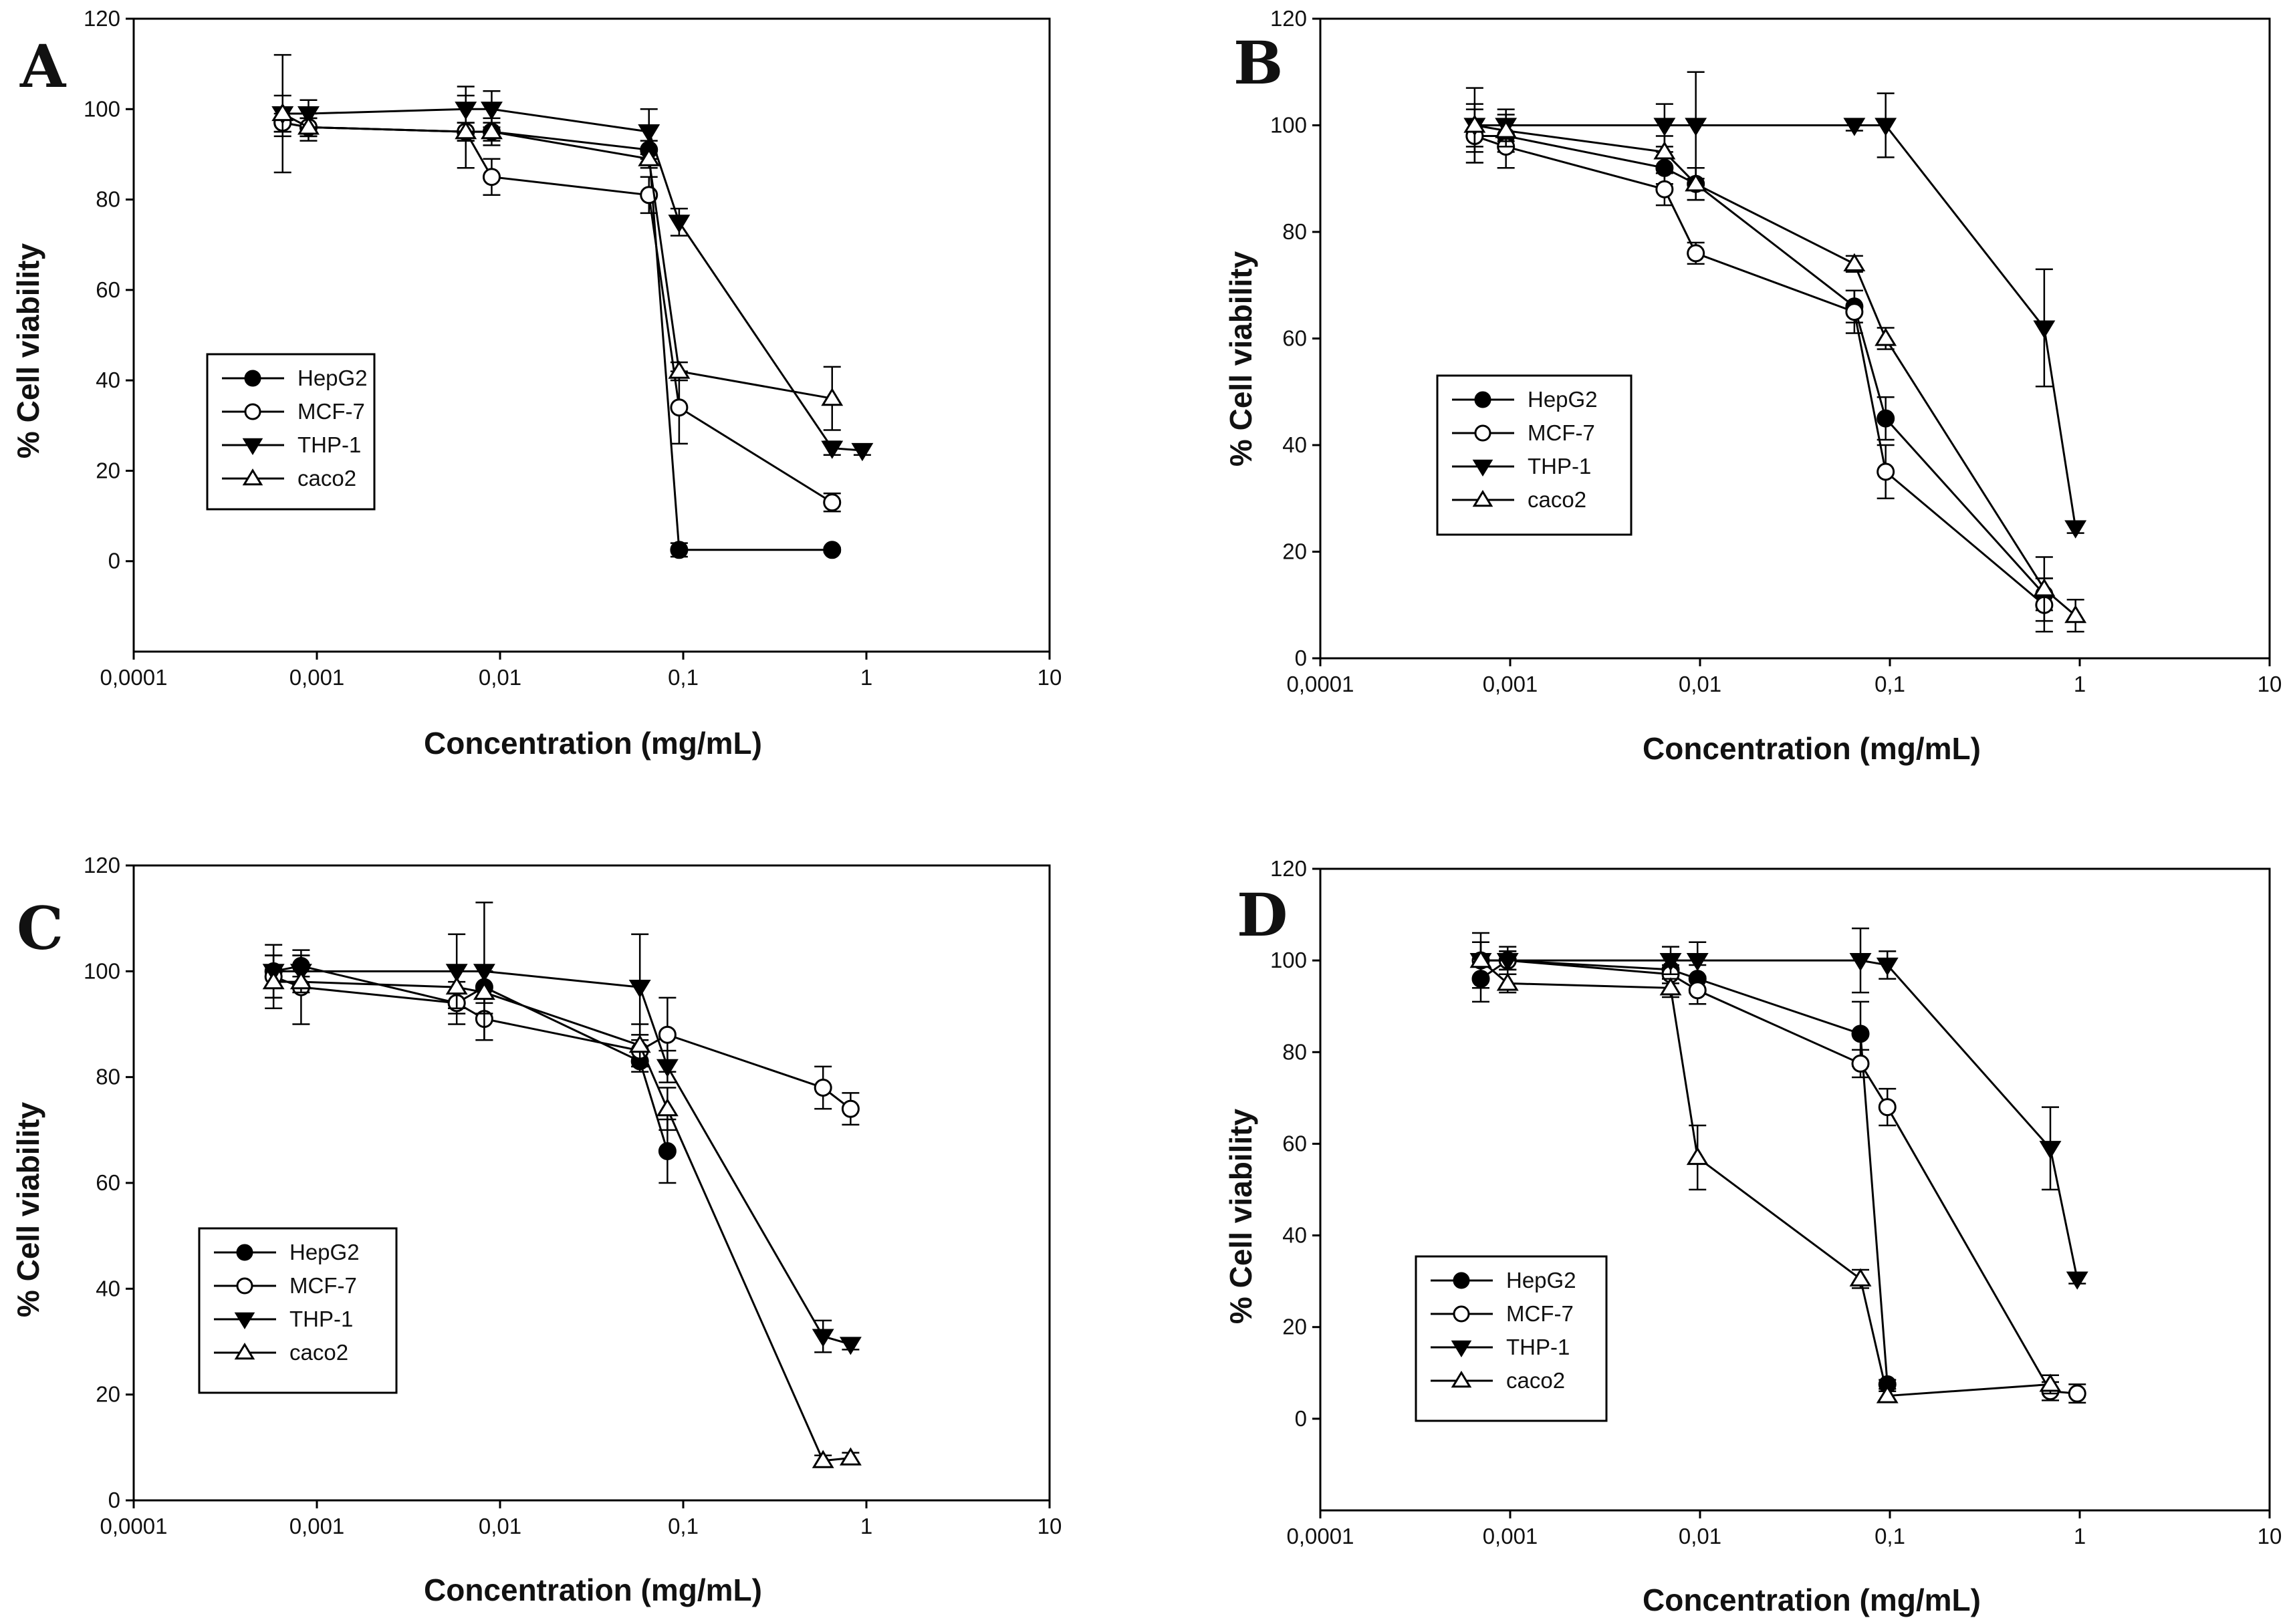  What do you see at coordinates (1812, 748) in the screenshot?
I see `panel-b-x-axis-title: Concentration (mg/mL)` at bounding box center [1812, 748].